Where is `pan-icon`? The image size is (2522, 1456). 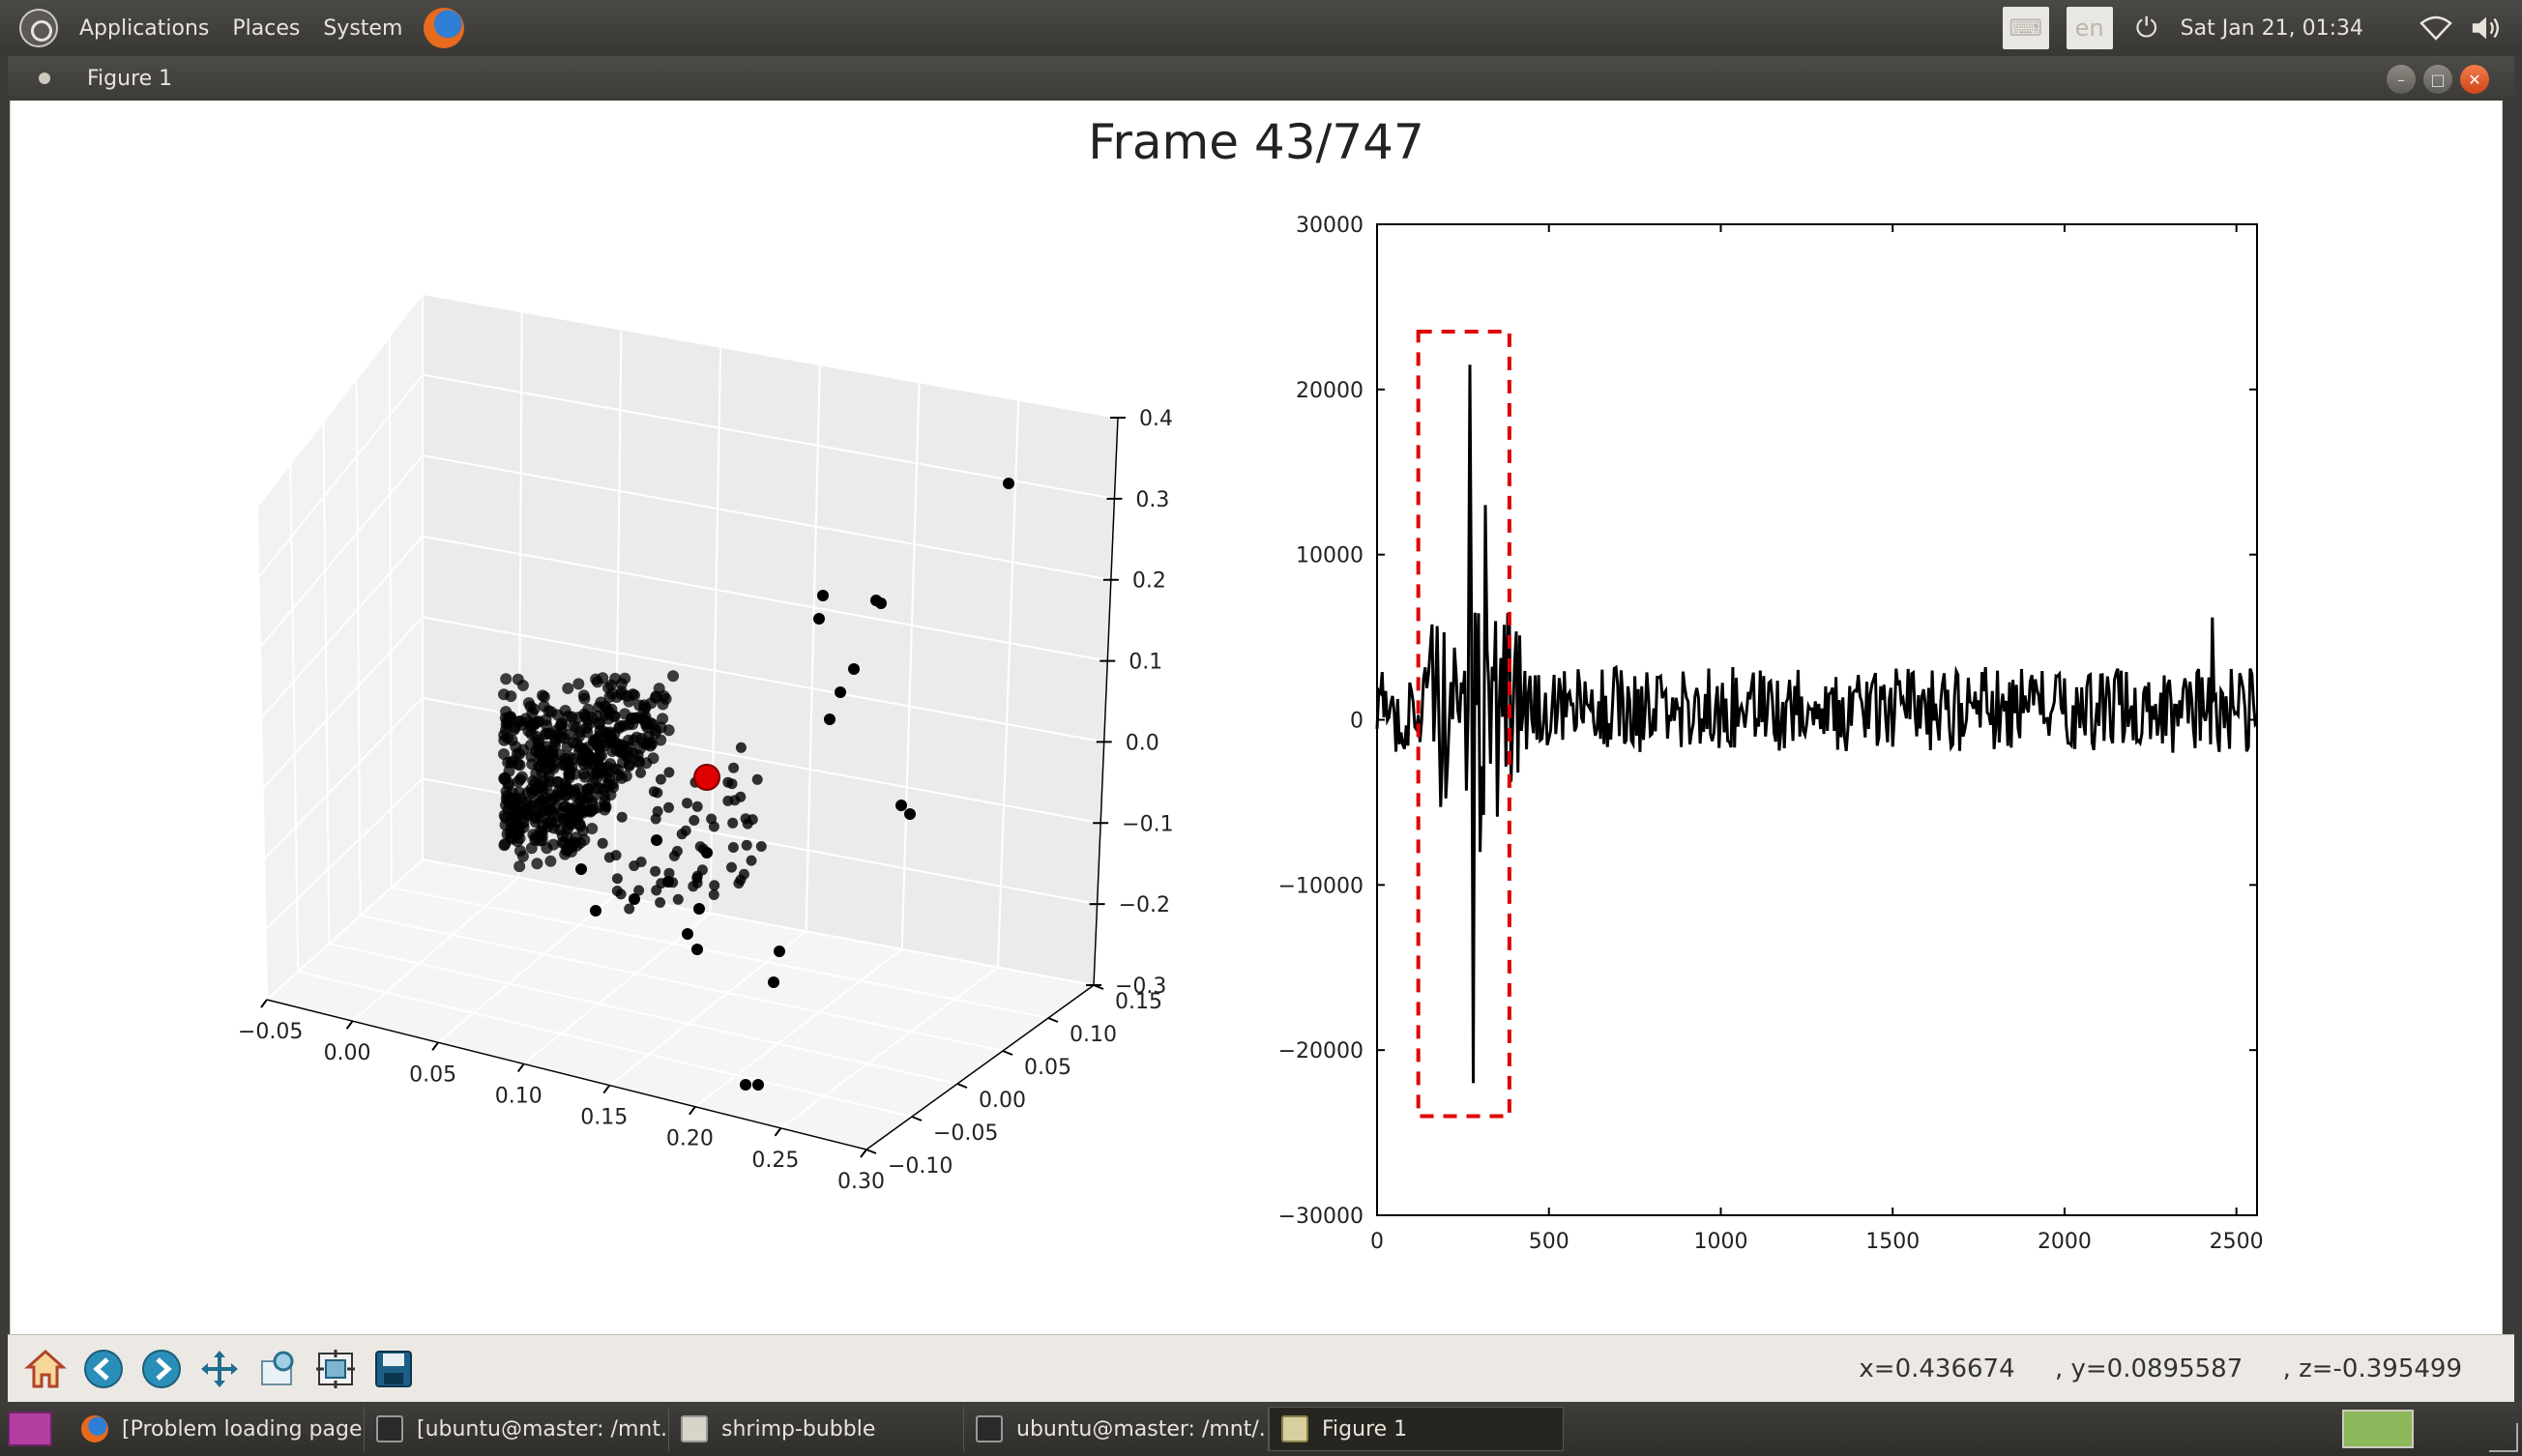
pan-icon is located at coordinates (220, 1369).